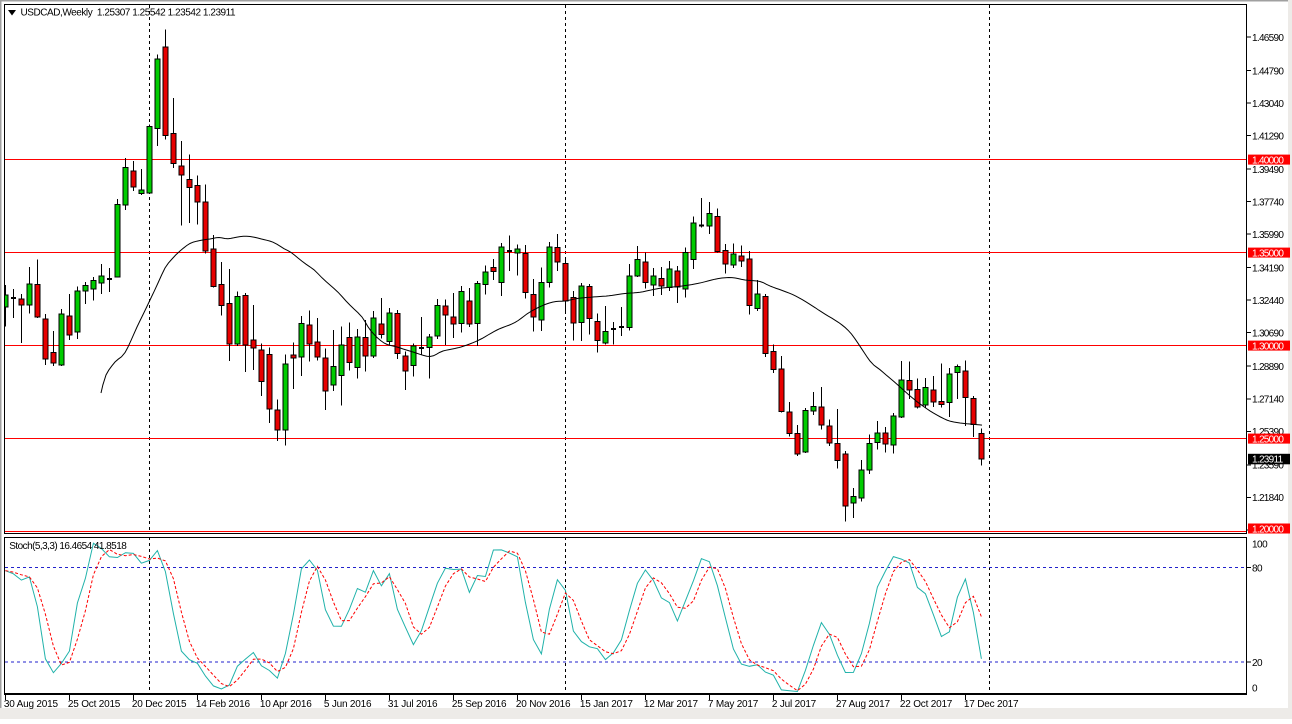 This screenshot has height=724, width=1292. What do you see at coordinates (1268, 170) in the screenshot?
I see `svg-text: 1.39490` at bounding box center [1268, 170].